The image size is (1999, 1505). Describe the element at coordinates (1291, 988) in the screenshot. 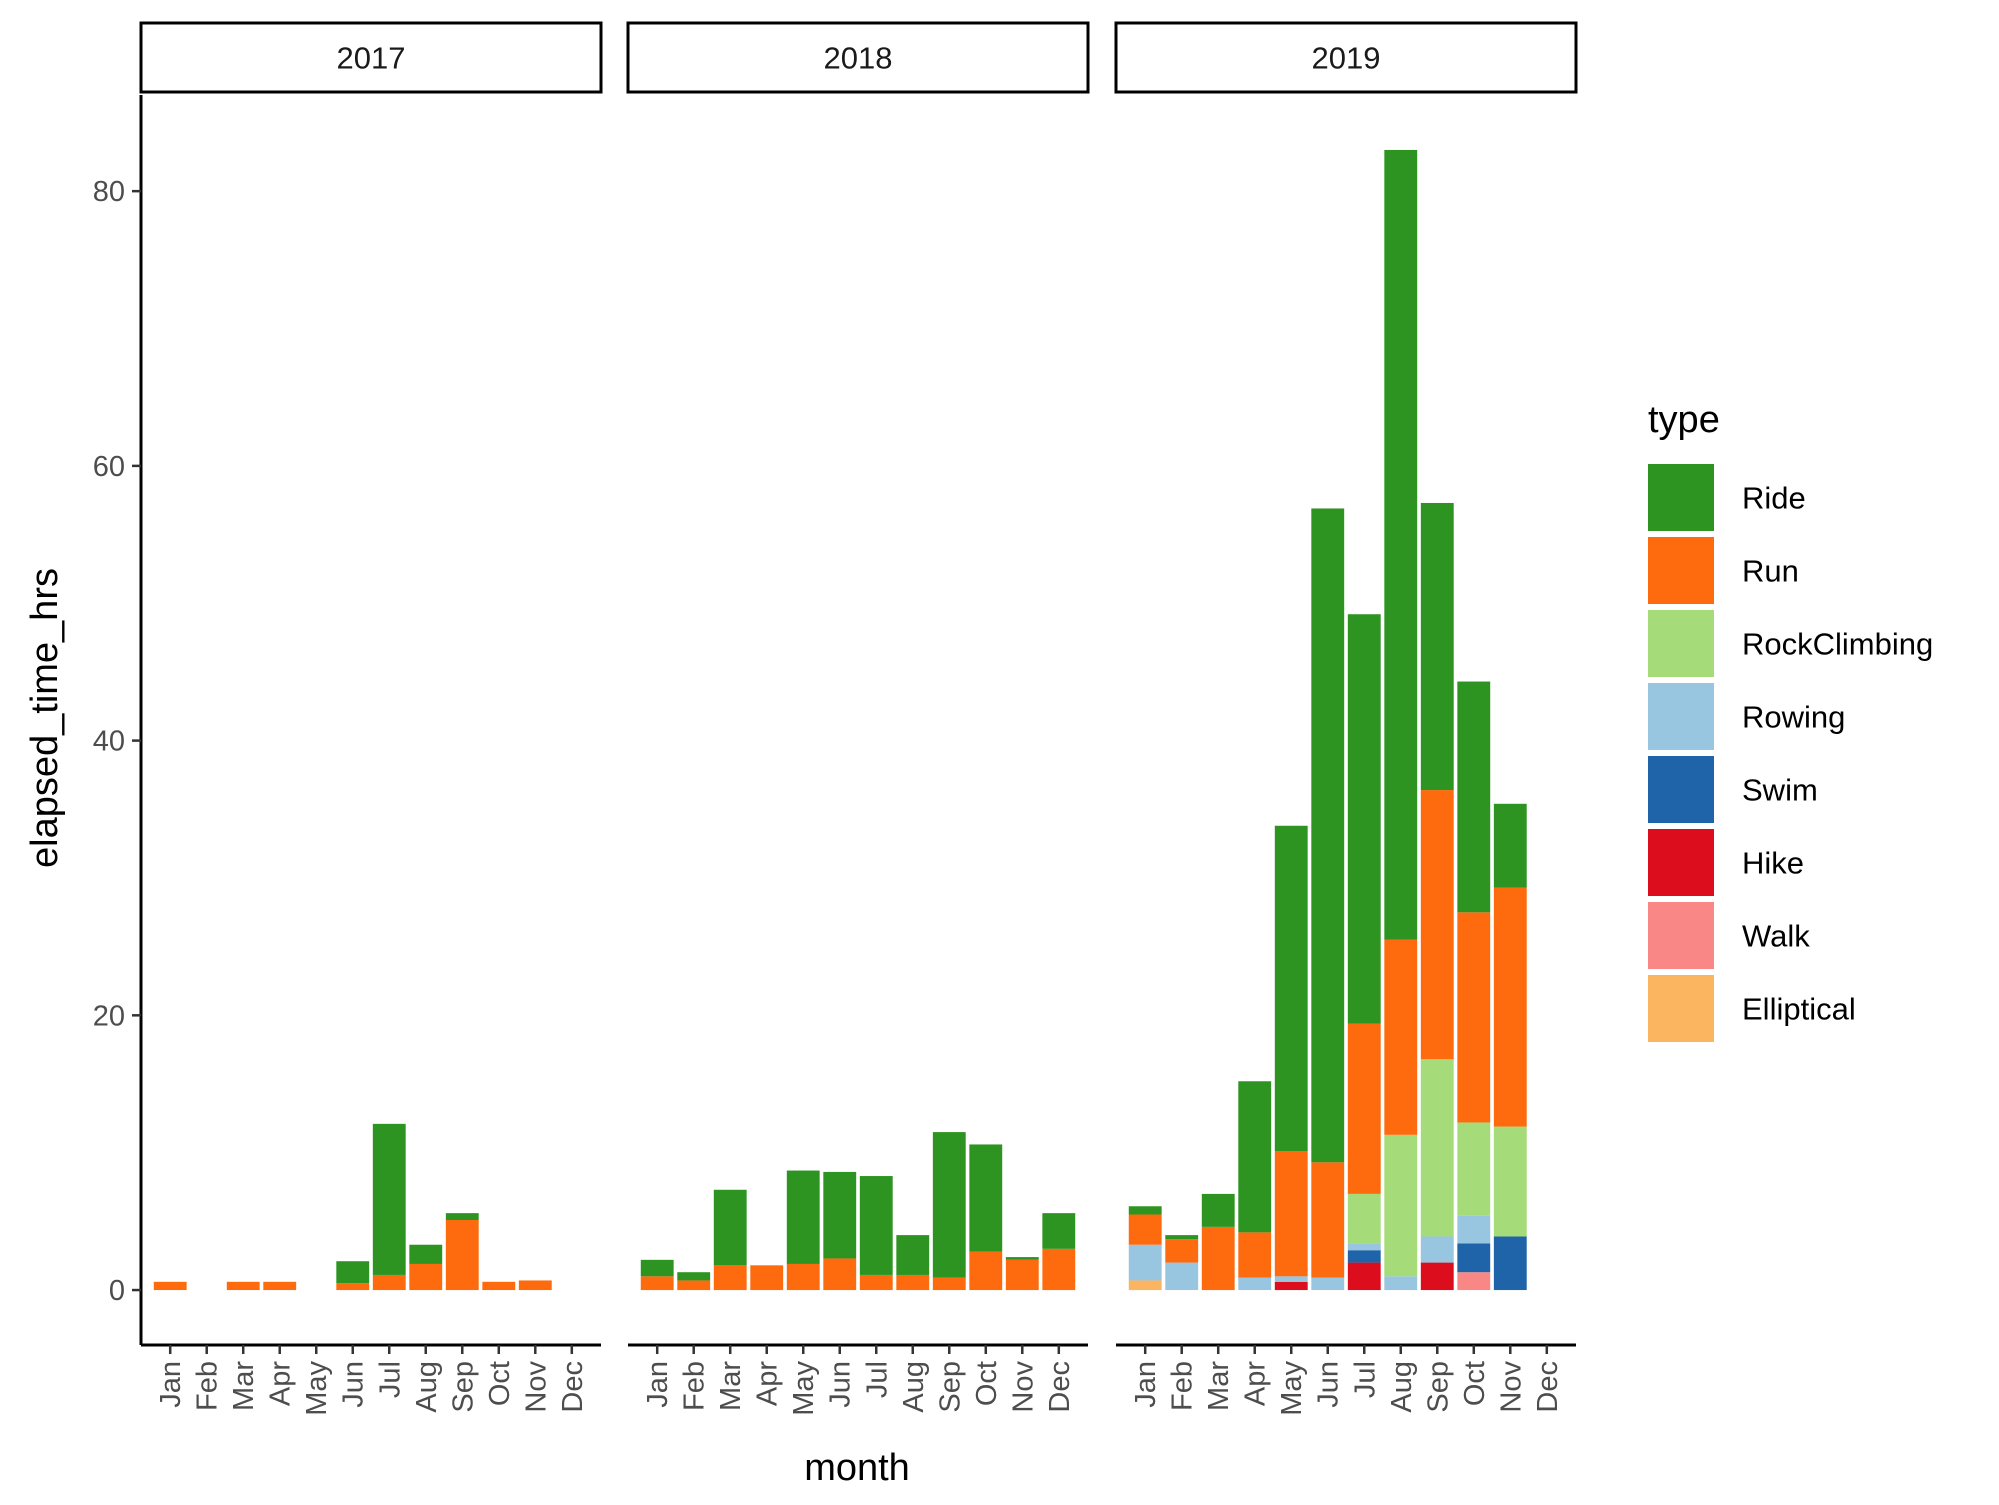

I see `bar-ride-2019-may` at that location.